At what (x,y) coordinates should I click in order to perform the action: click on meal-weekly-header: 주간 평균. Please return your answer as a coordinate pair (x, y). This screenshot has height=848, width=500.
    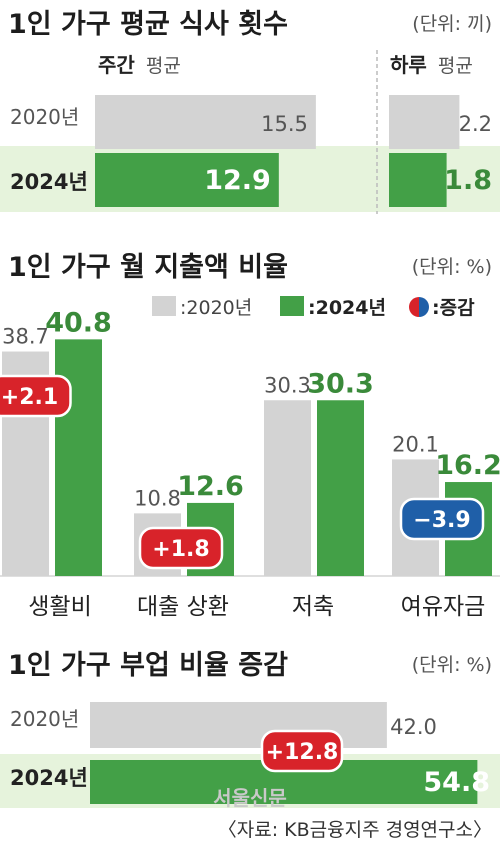
    Looking at the image, I should click on (139, 65).